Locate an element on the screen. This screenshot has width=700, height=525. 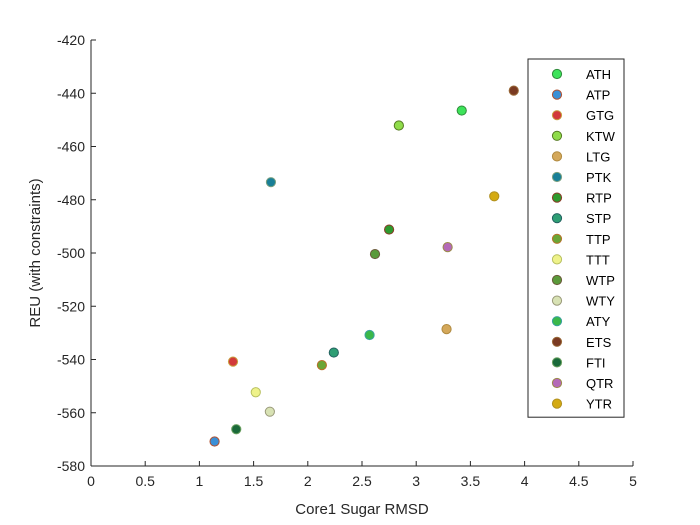
legend-label: WTY is located at coordinates (600, 301).